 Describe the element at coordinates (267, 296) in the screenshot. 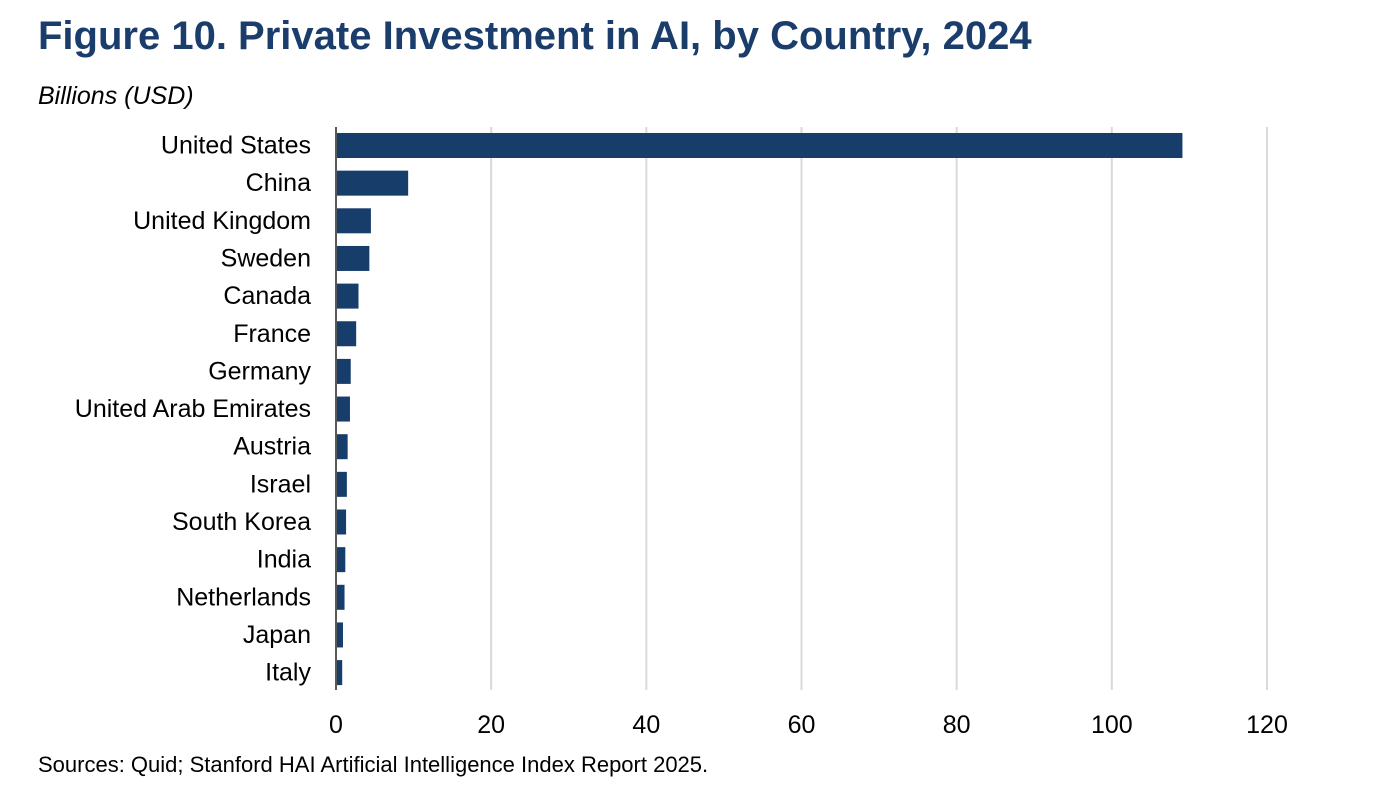

I see `category-label: Canada` at that location.